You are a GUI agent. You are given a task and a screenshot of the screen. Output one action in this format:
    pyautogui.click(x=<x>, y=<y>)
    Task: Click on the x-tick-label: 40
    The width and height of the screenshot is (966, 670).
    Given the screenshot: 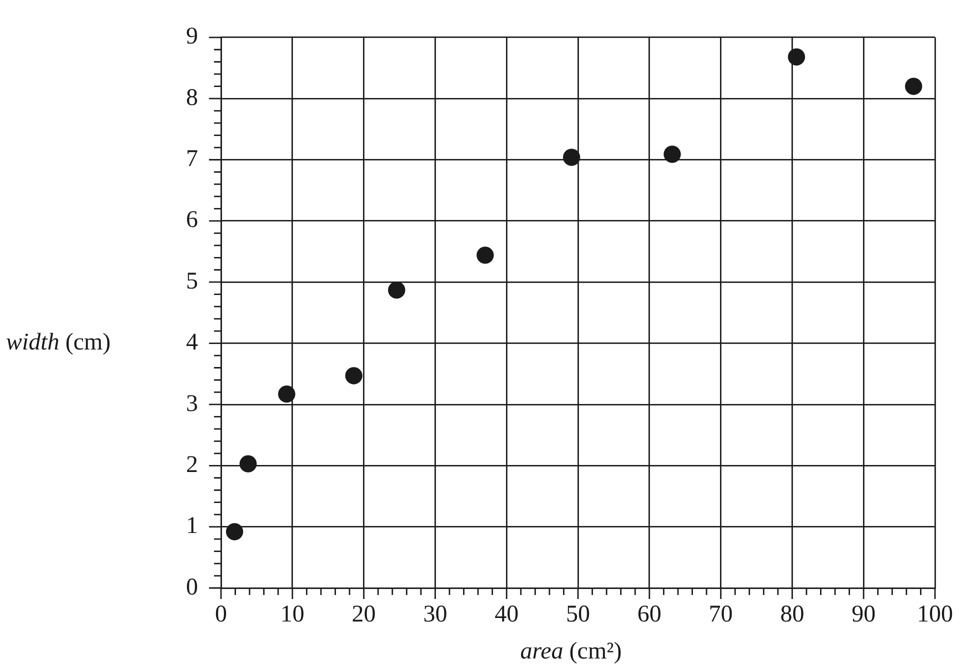 What is the action you would take?
    pyautogui.click(x=506, y=615)
    